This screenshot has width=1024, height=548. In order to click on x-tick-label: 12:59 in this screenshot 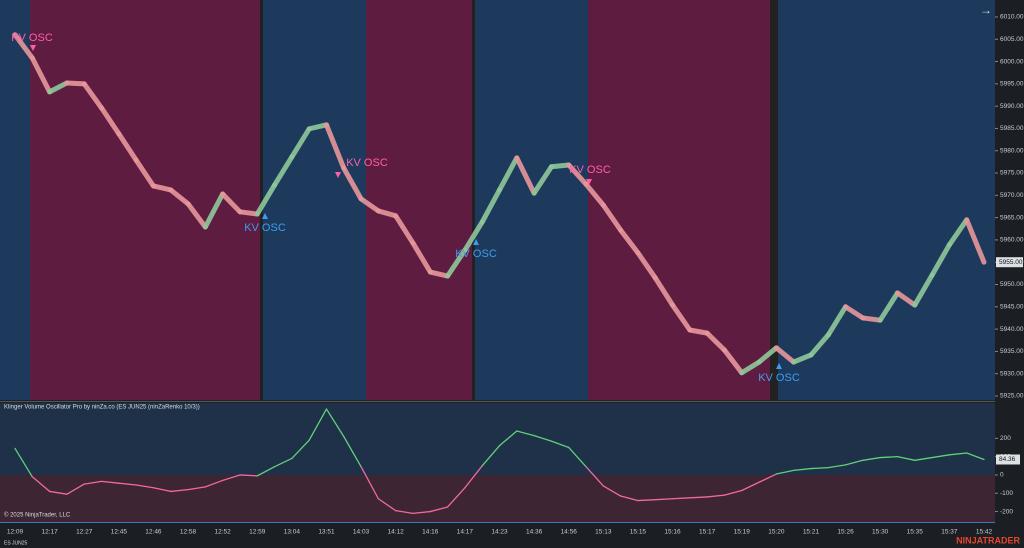, I will do `click(257, 532)`.